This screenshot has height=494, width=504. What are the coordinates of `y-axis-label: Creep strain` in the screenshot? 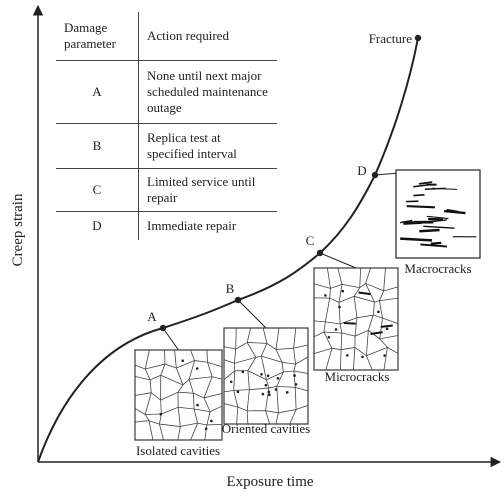 It's located at (18, 229).